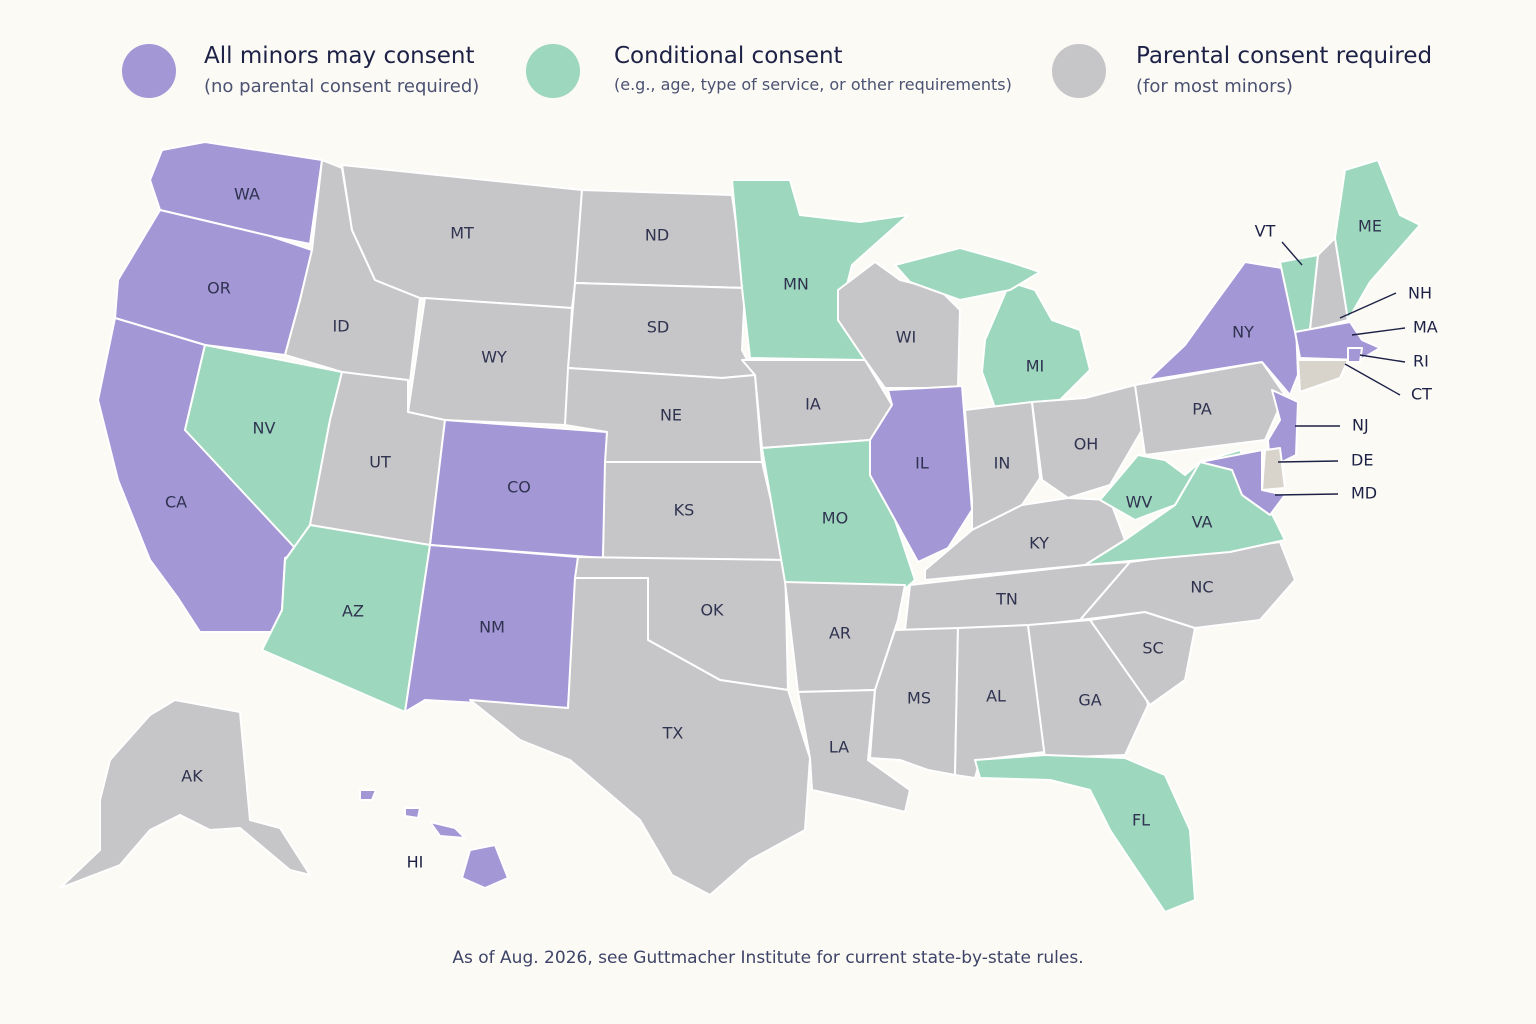  Describe the element at coordinates (657, 235) in the screenshot. I see `state-label-nd: ND` at that location.